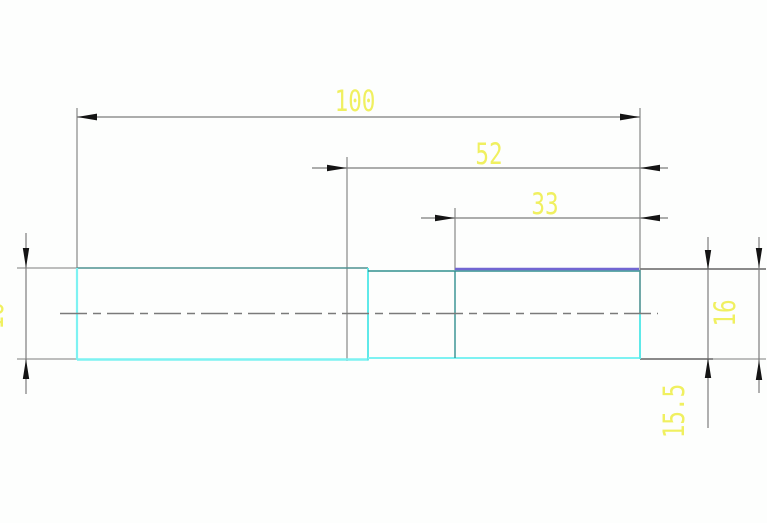  I want to click on dimension-text-52: 52, so click(488, 154).